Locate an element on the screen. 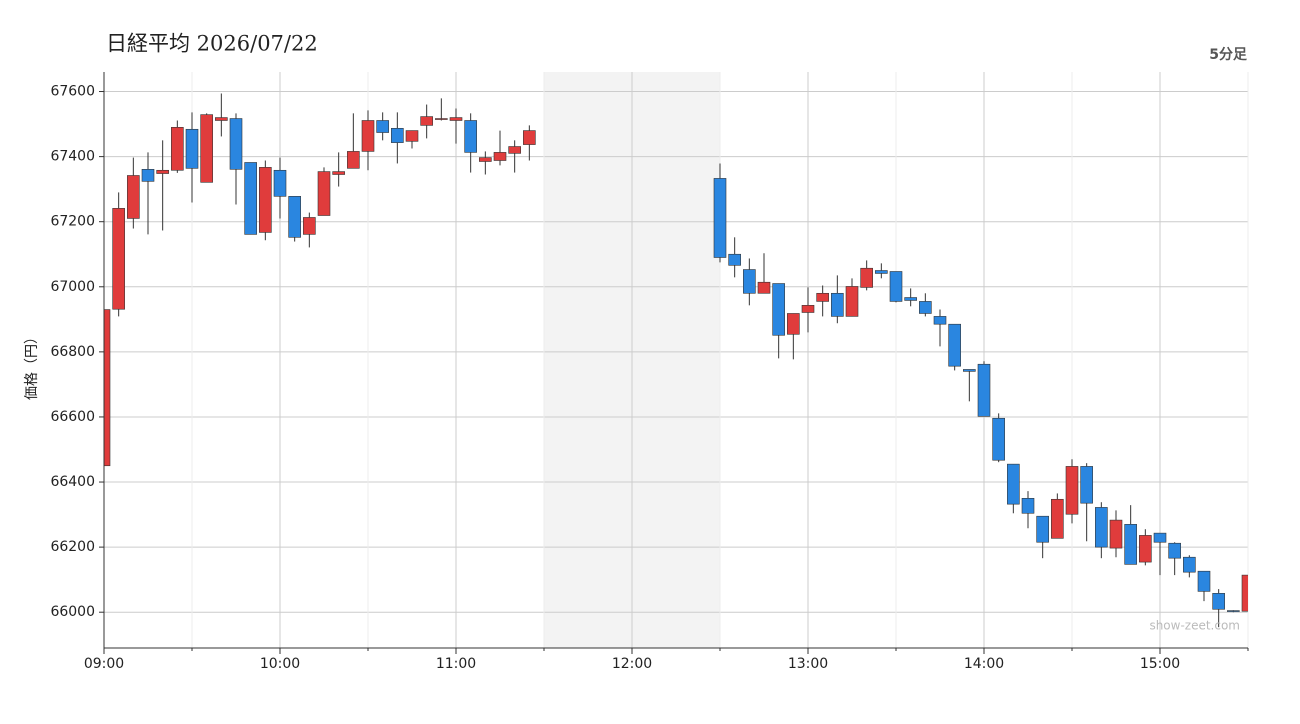 The image size is (1300, 724). y-tick-label: 67000 is located at coordinates (72, 287).